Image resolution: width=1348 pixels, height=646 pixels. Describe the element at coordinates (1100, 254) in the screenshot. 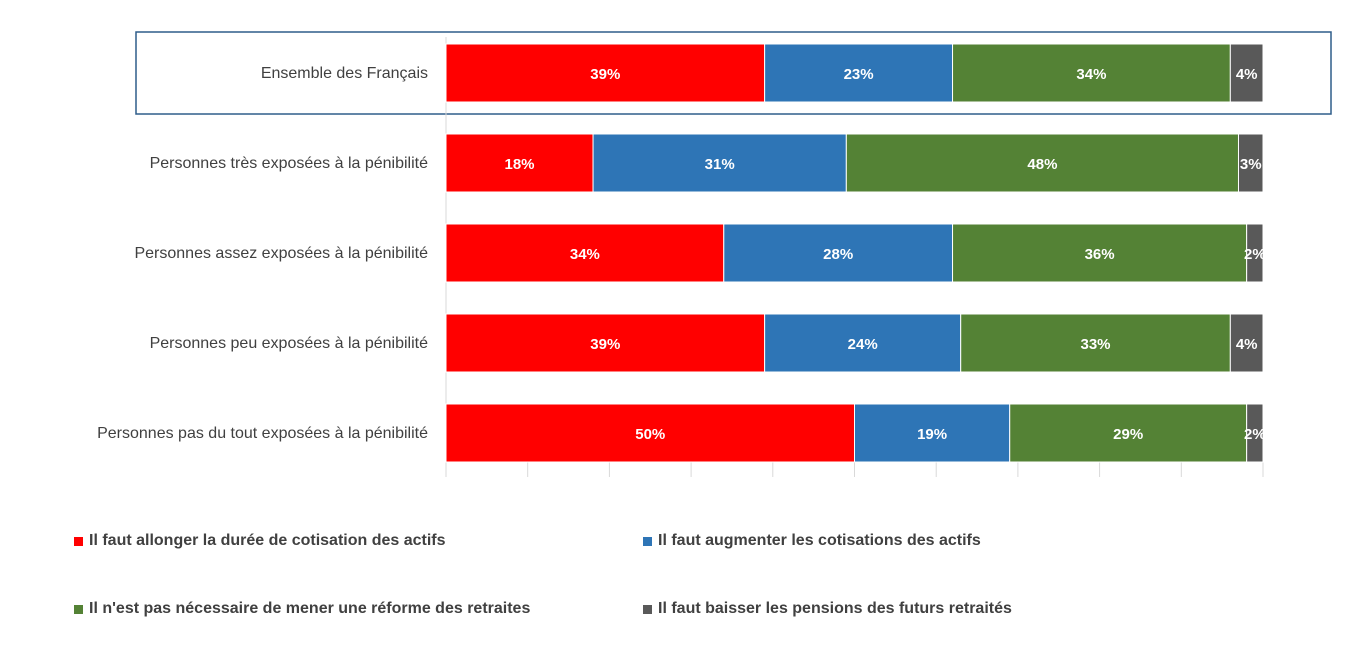

I see `data-label: 36%` at that location.